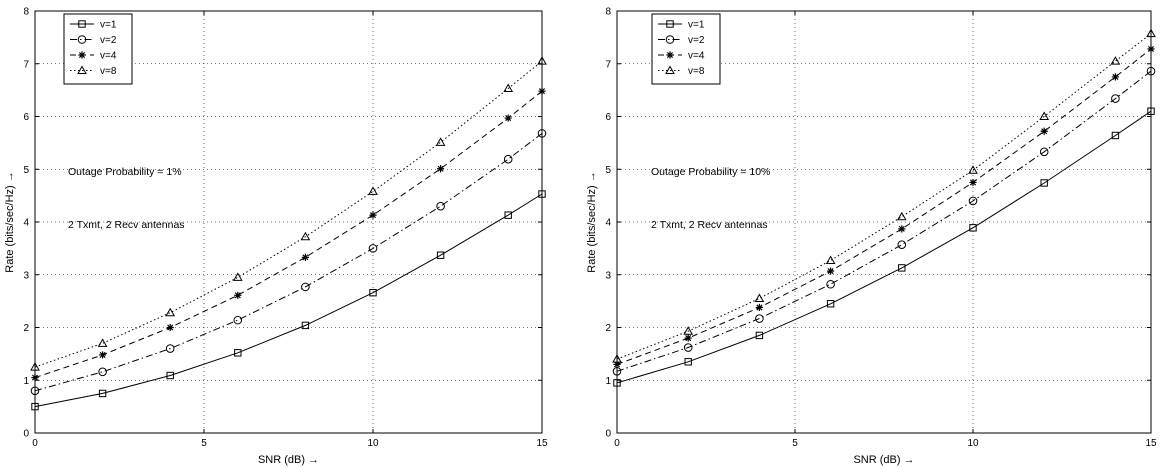 The height and width of the screenshot is (468, 1163). What do you see at coordinates (608, 64) in the screenshot?
I see `y-tick-label: 7` at bounding box center [608, 64].